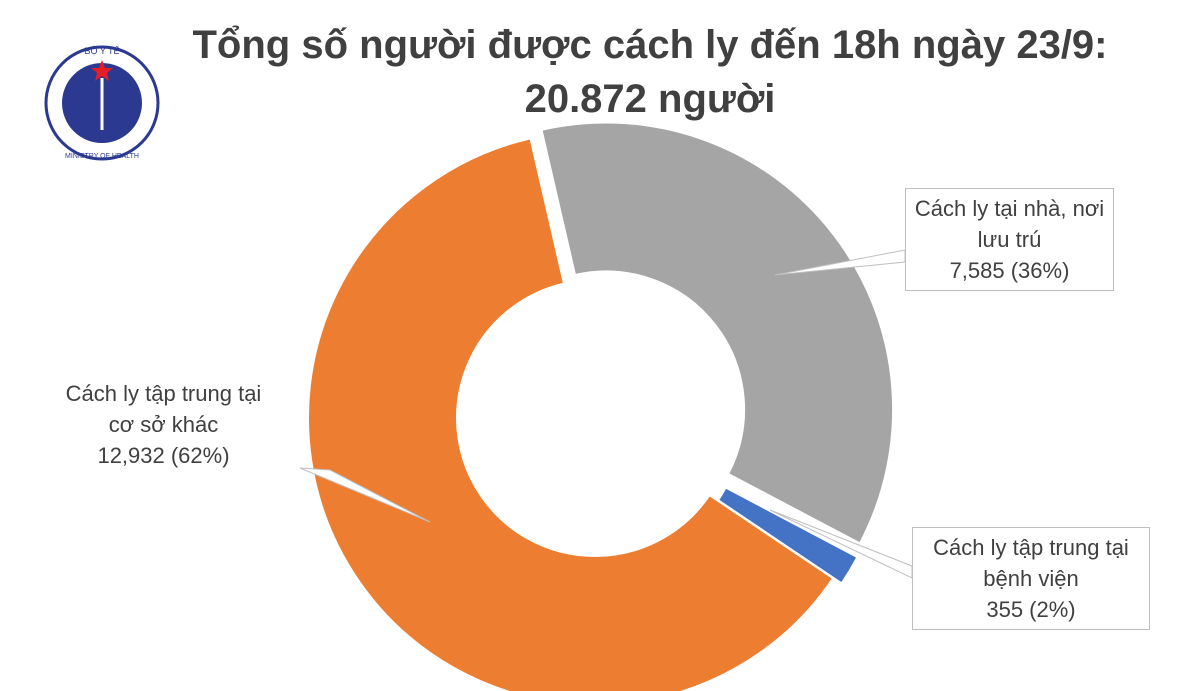 Image resolution: width=1200 pixels, height=691 pixels. I want to click on logo: BỘ Y TẾ MINISTRY OF HEALTH, so click(102, 103).